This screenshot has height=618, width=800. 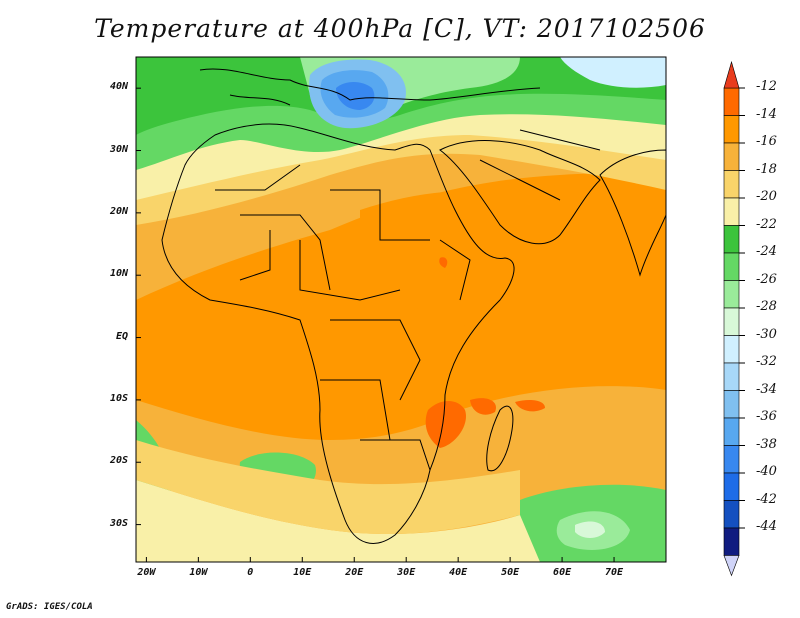 I want to click on colorbar-label: -30, so click(x=766, y=334).